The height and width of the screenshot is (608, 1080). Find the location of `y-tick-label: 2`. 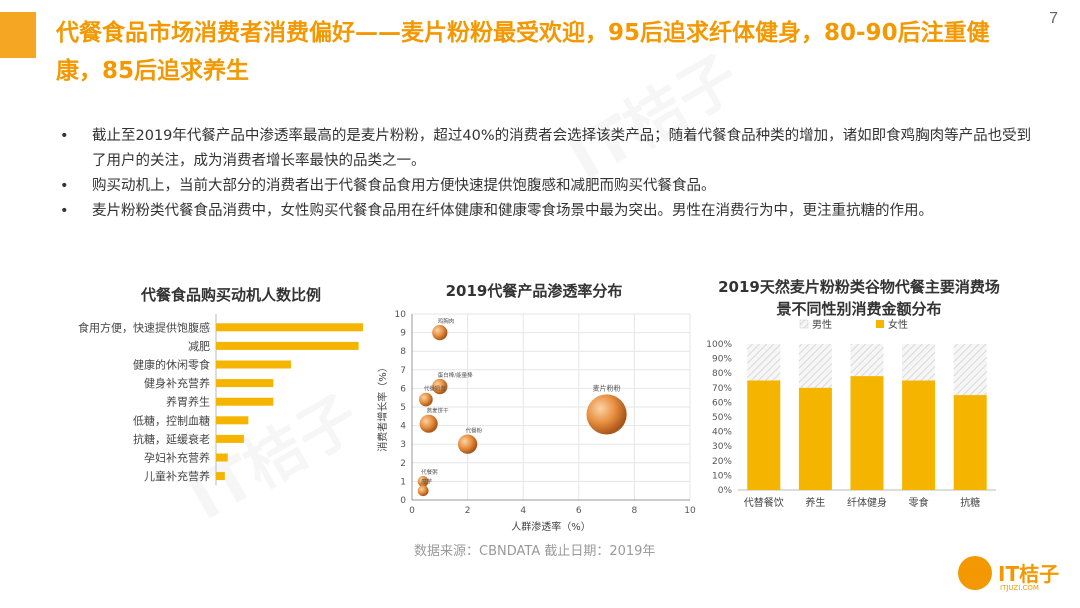

y-tick-label: 2 is located at coordinates (403, 464).